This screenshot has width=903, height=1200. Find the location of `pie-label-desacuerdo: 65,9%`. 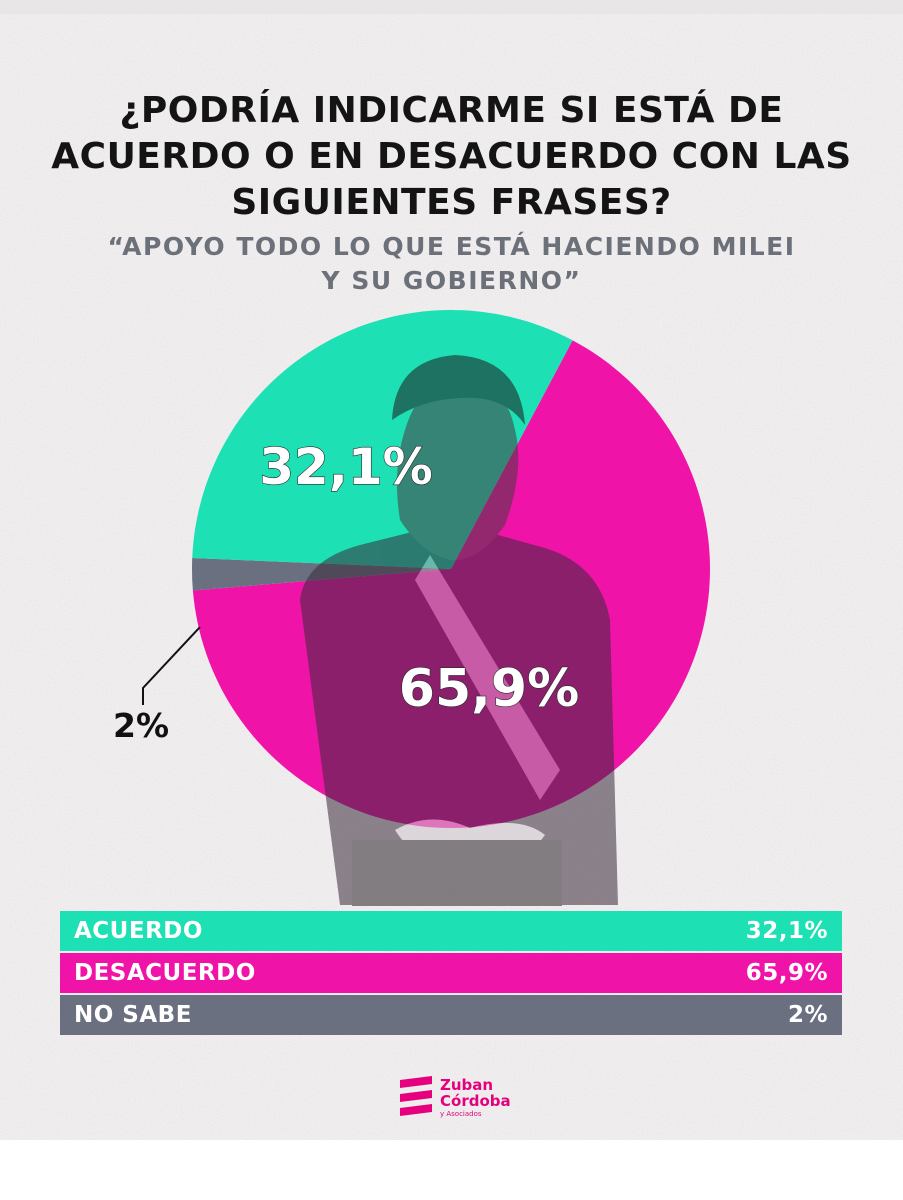

pie-label-desacuerdo: 65,9% is located at coordinates (489, 689).